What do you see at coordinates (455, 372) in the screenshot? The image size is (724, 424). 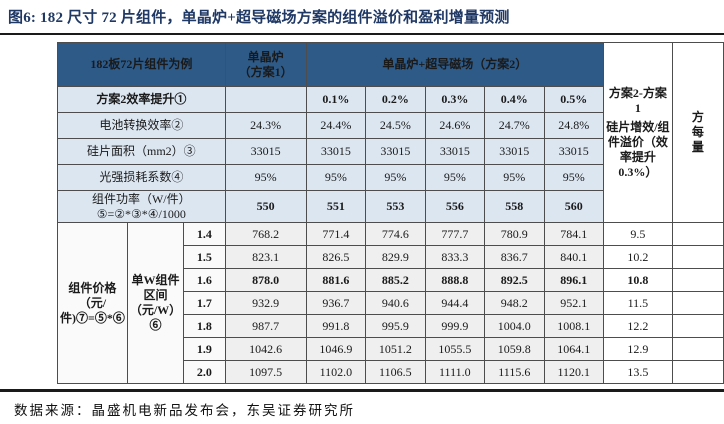 I see `data-cell: 1111.0` at bounding box center [455, 372].